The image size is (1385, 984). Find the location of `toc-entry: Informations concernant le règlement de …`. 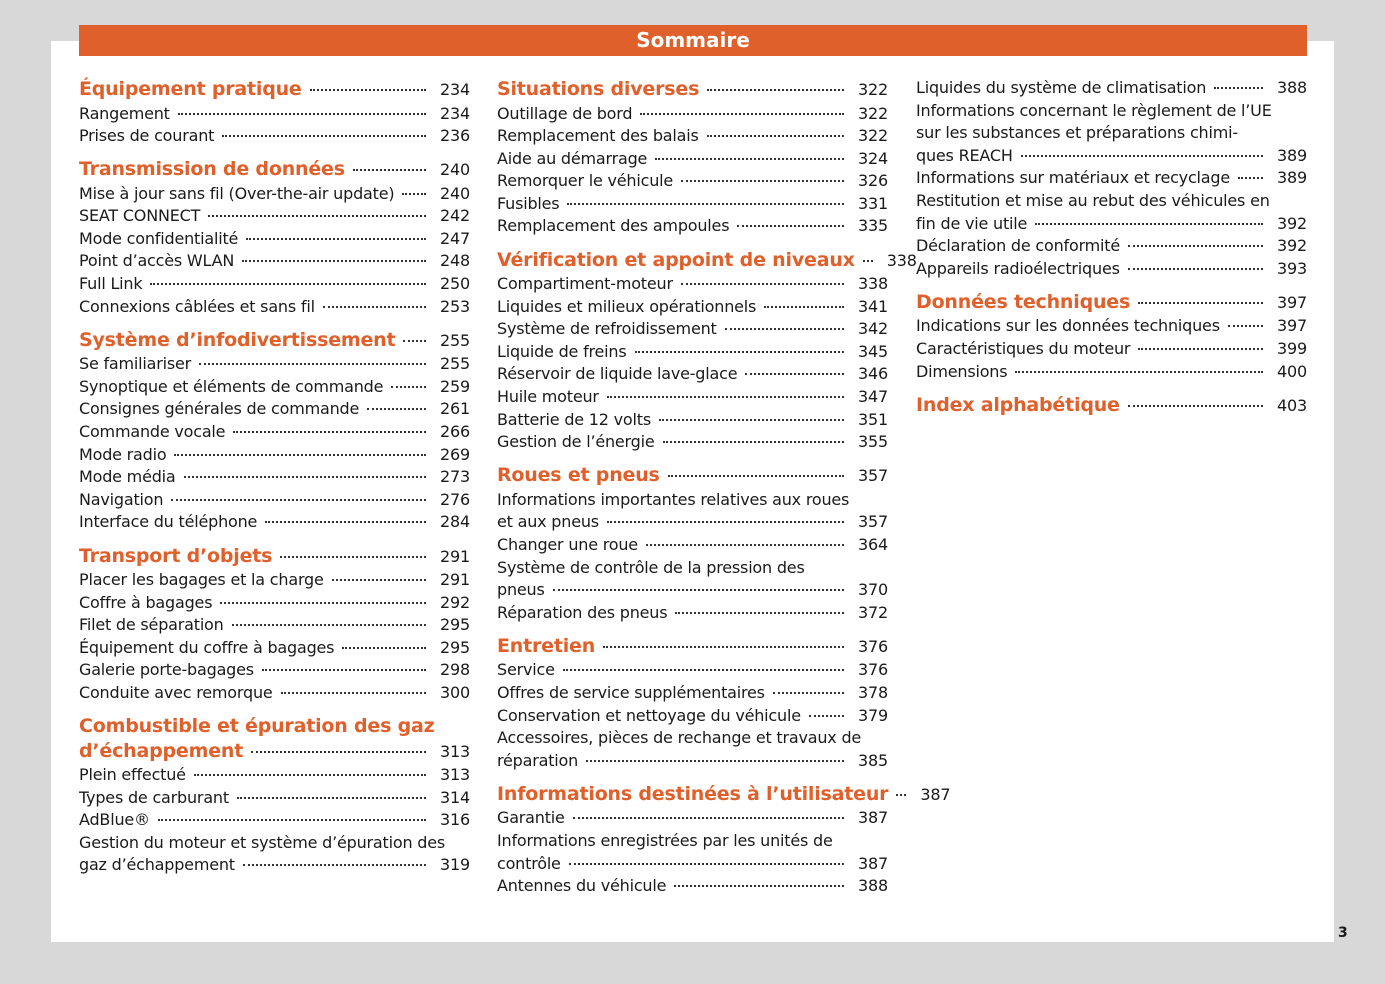

toc-entry: Informations concernant le règlement de … is located at coordinates (1111, 134).